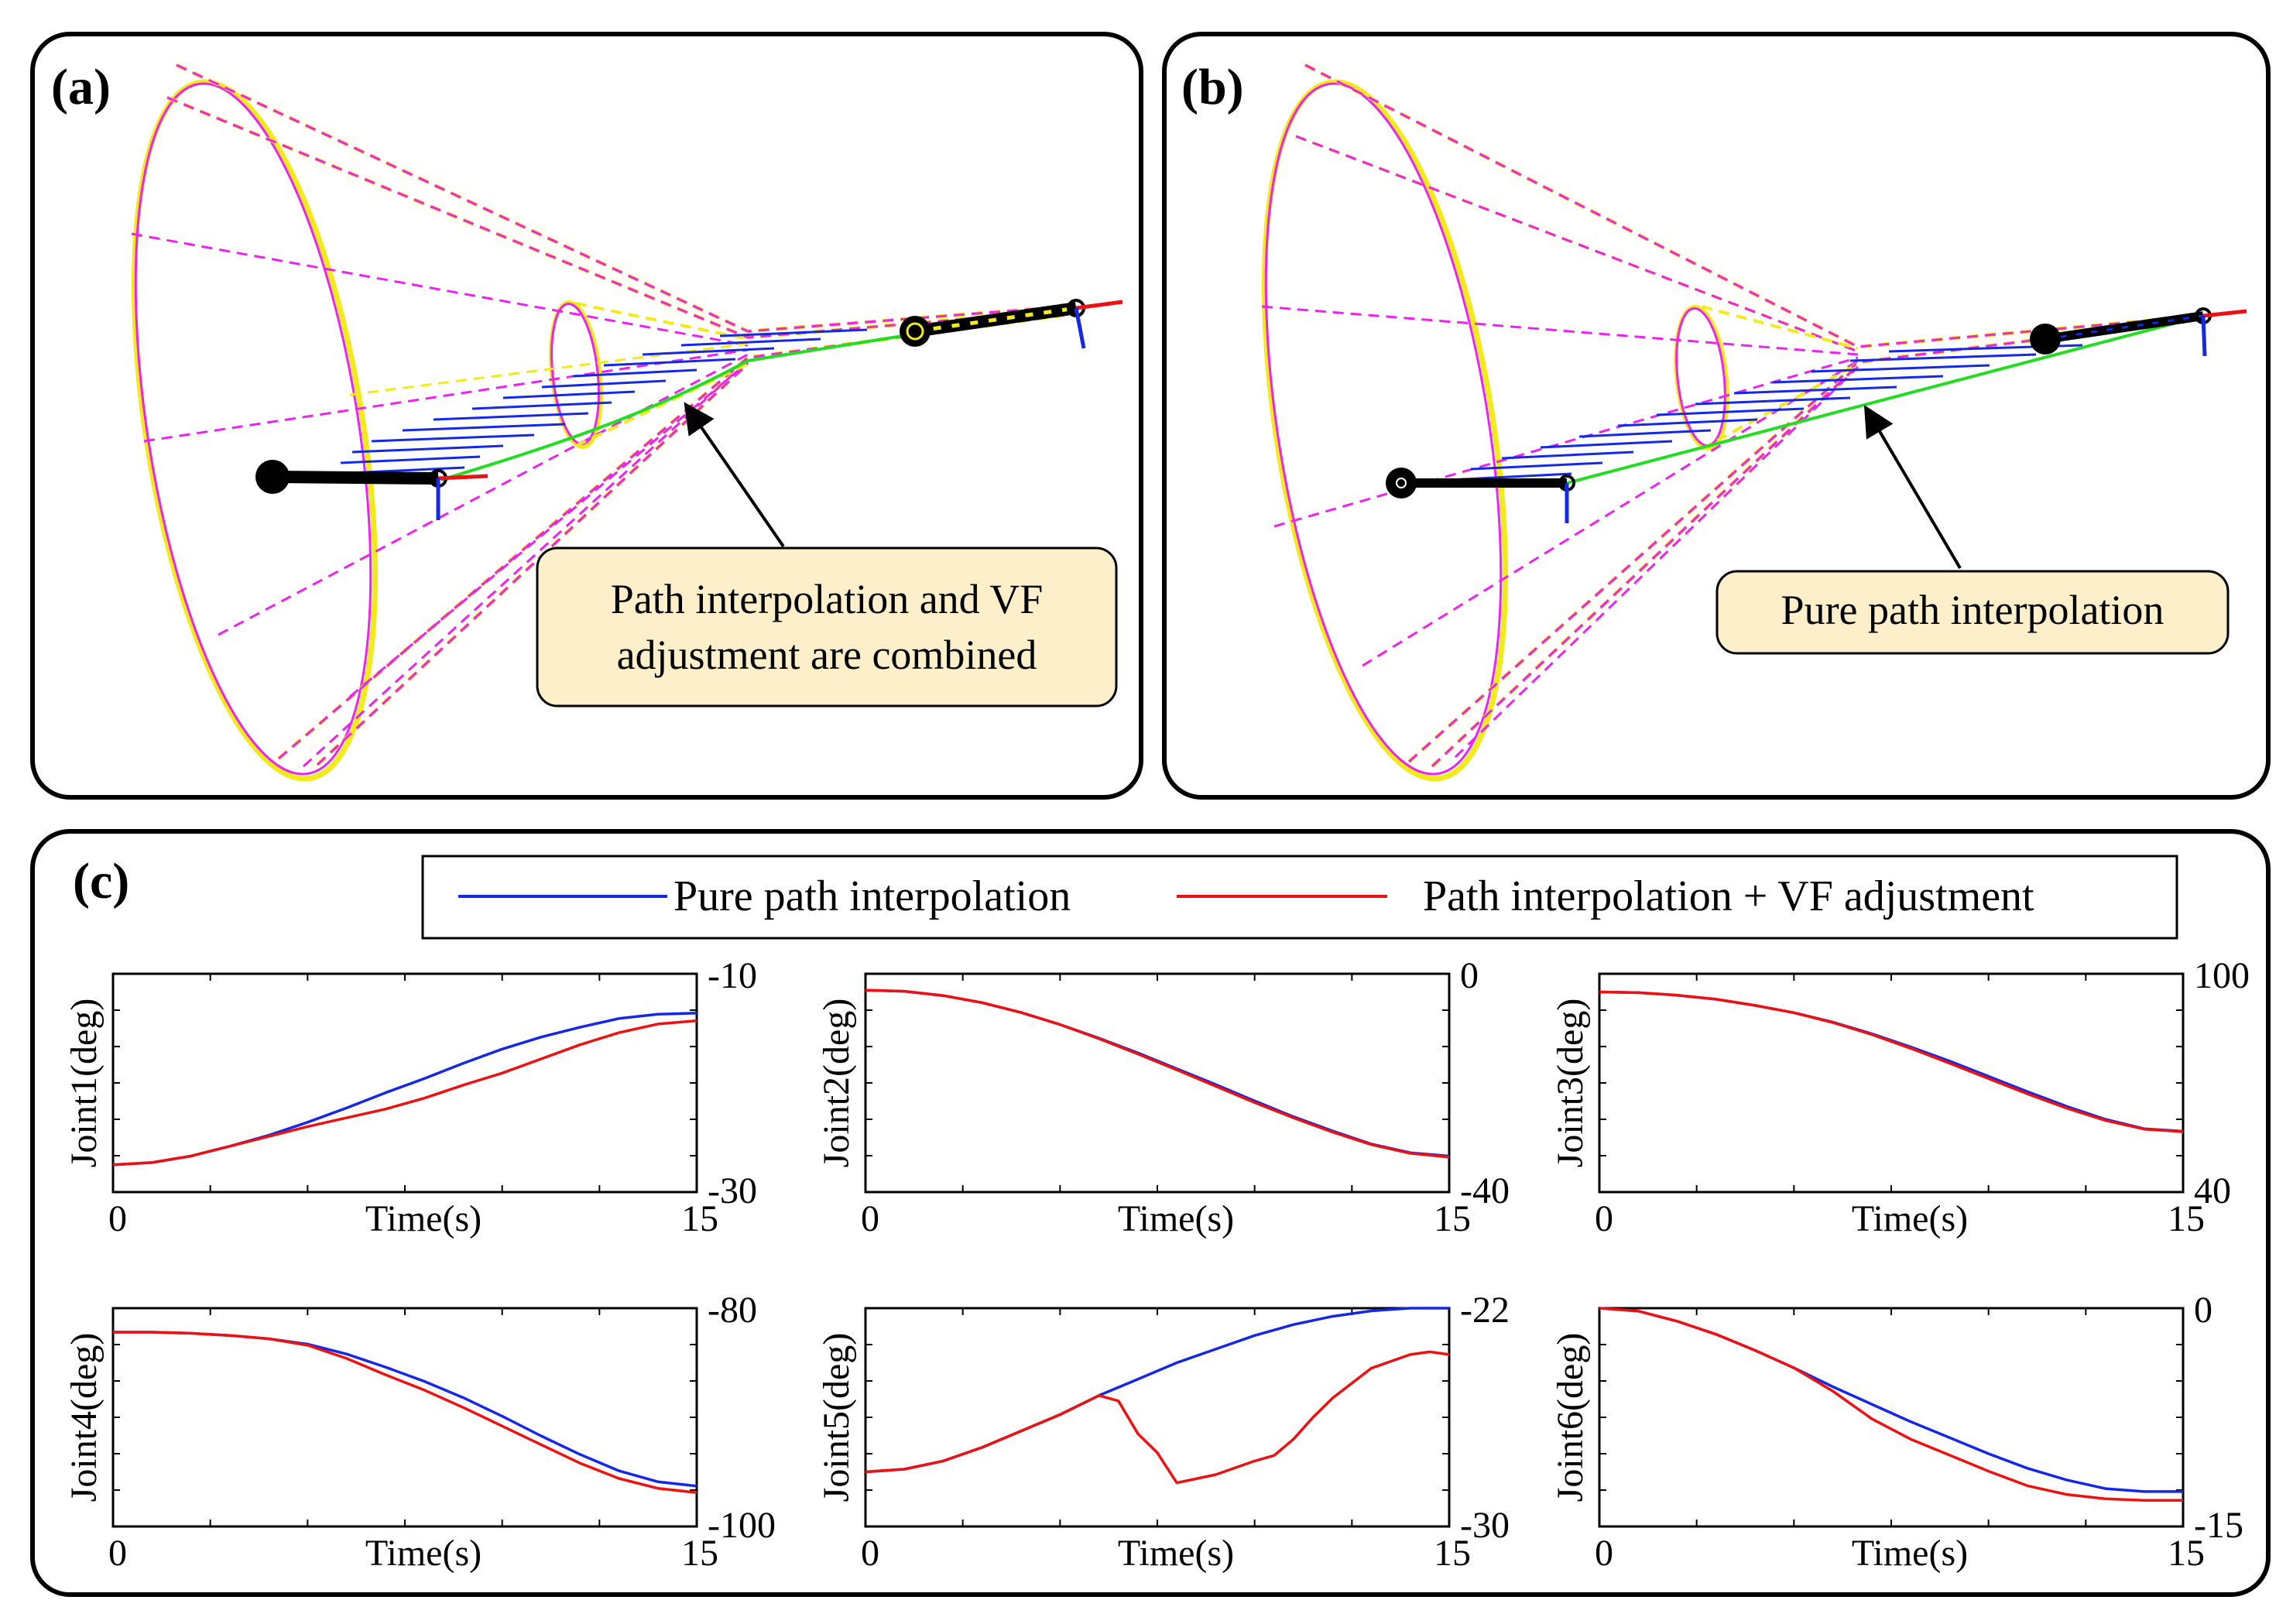 The height and width of the screenshot is (1624, 2293). What do you see at coordinates (2186, 1218) in the screenshot?
I see `joint3-x-tick-label: 15` at bounding box center [2186, 1218].